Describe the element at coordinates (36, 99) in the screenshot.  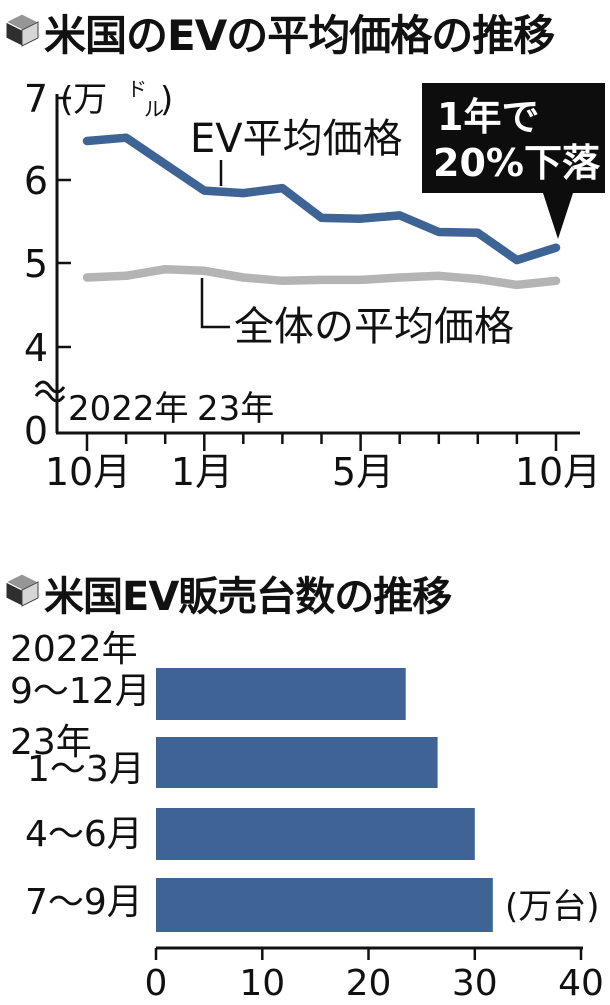
I see `svg-text: 7` at that location.